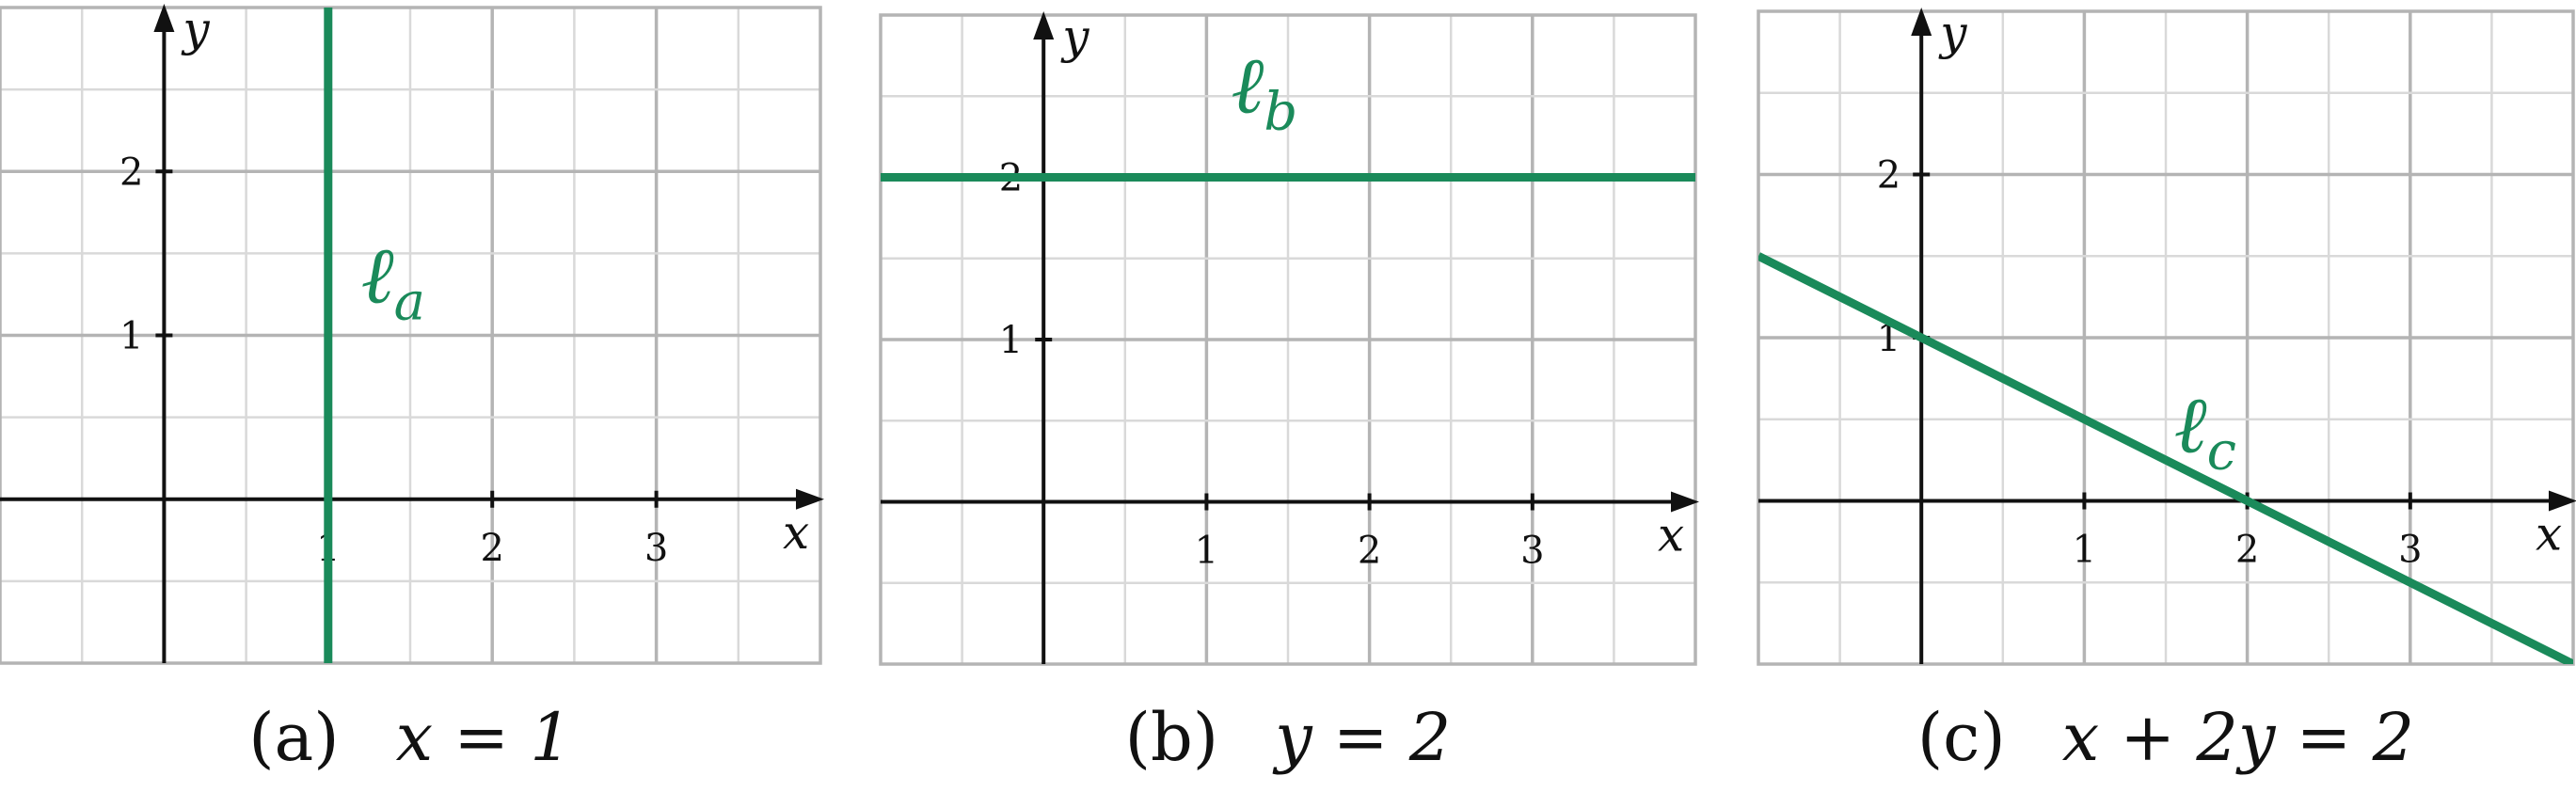 The height and width of the screenshot is (792, 2576). What do you see at coordinates (1961, 737) in the screenshot?
I see `caption-tag: (c)` at bounding box center [1961, 737].